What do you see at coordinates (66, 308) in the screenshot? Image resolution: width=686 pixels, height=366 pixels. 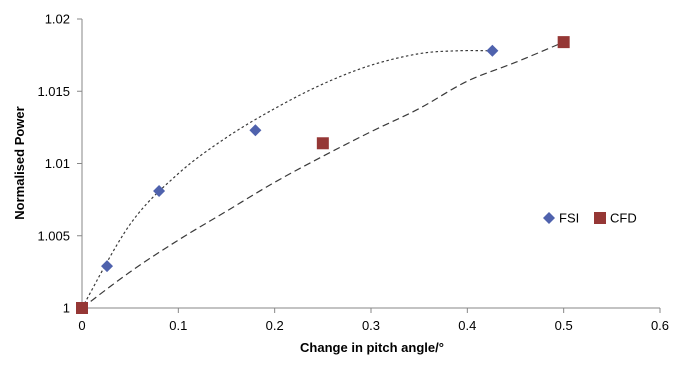 I see `y-tick-label: 1` at bounding box center [66, 308].